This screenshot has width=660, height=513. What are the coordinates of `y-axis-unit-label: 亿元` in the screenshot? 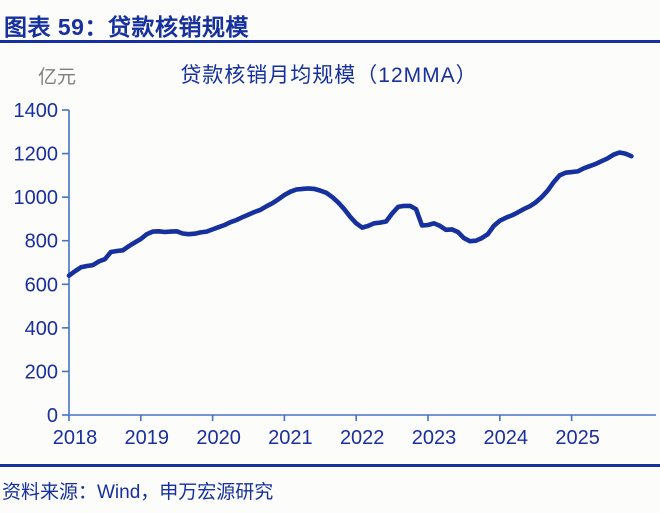 It's located at (57, 77).